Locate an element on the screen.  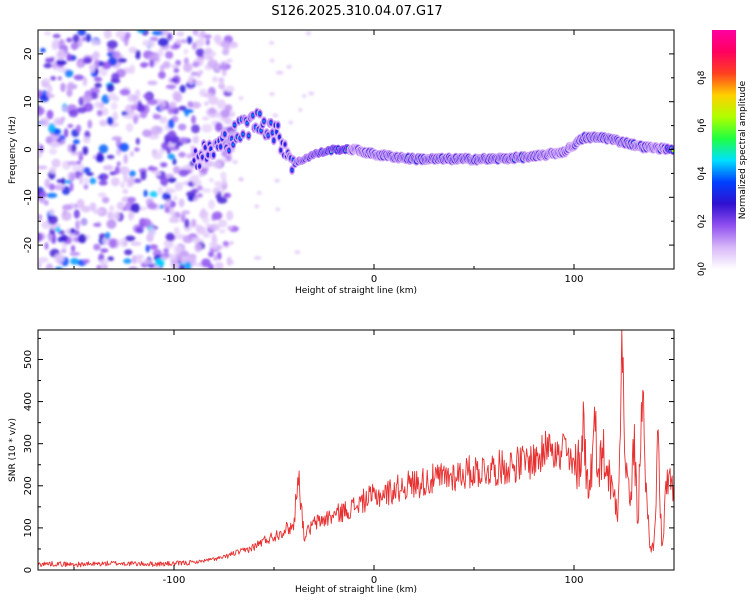
spectral-ridge is located at coordinates (432, 141).